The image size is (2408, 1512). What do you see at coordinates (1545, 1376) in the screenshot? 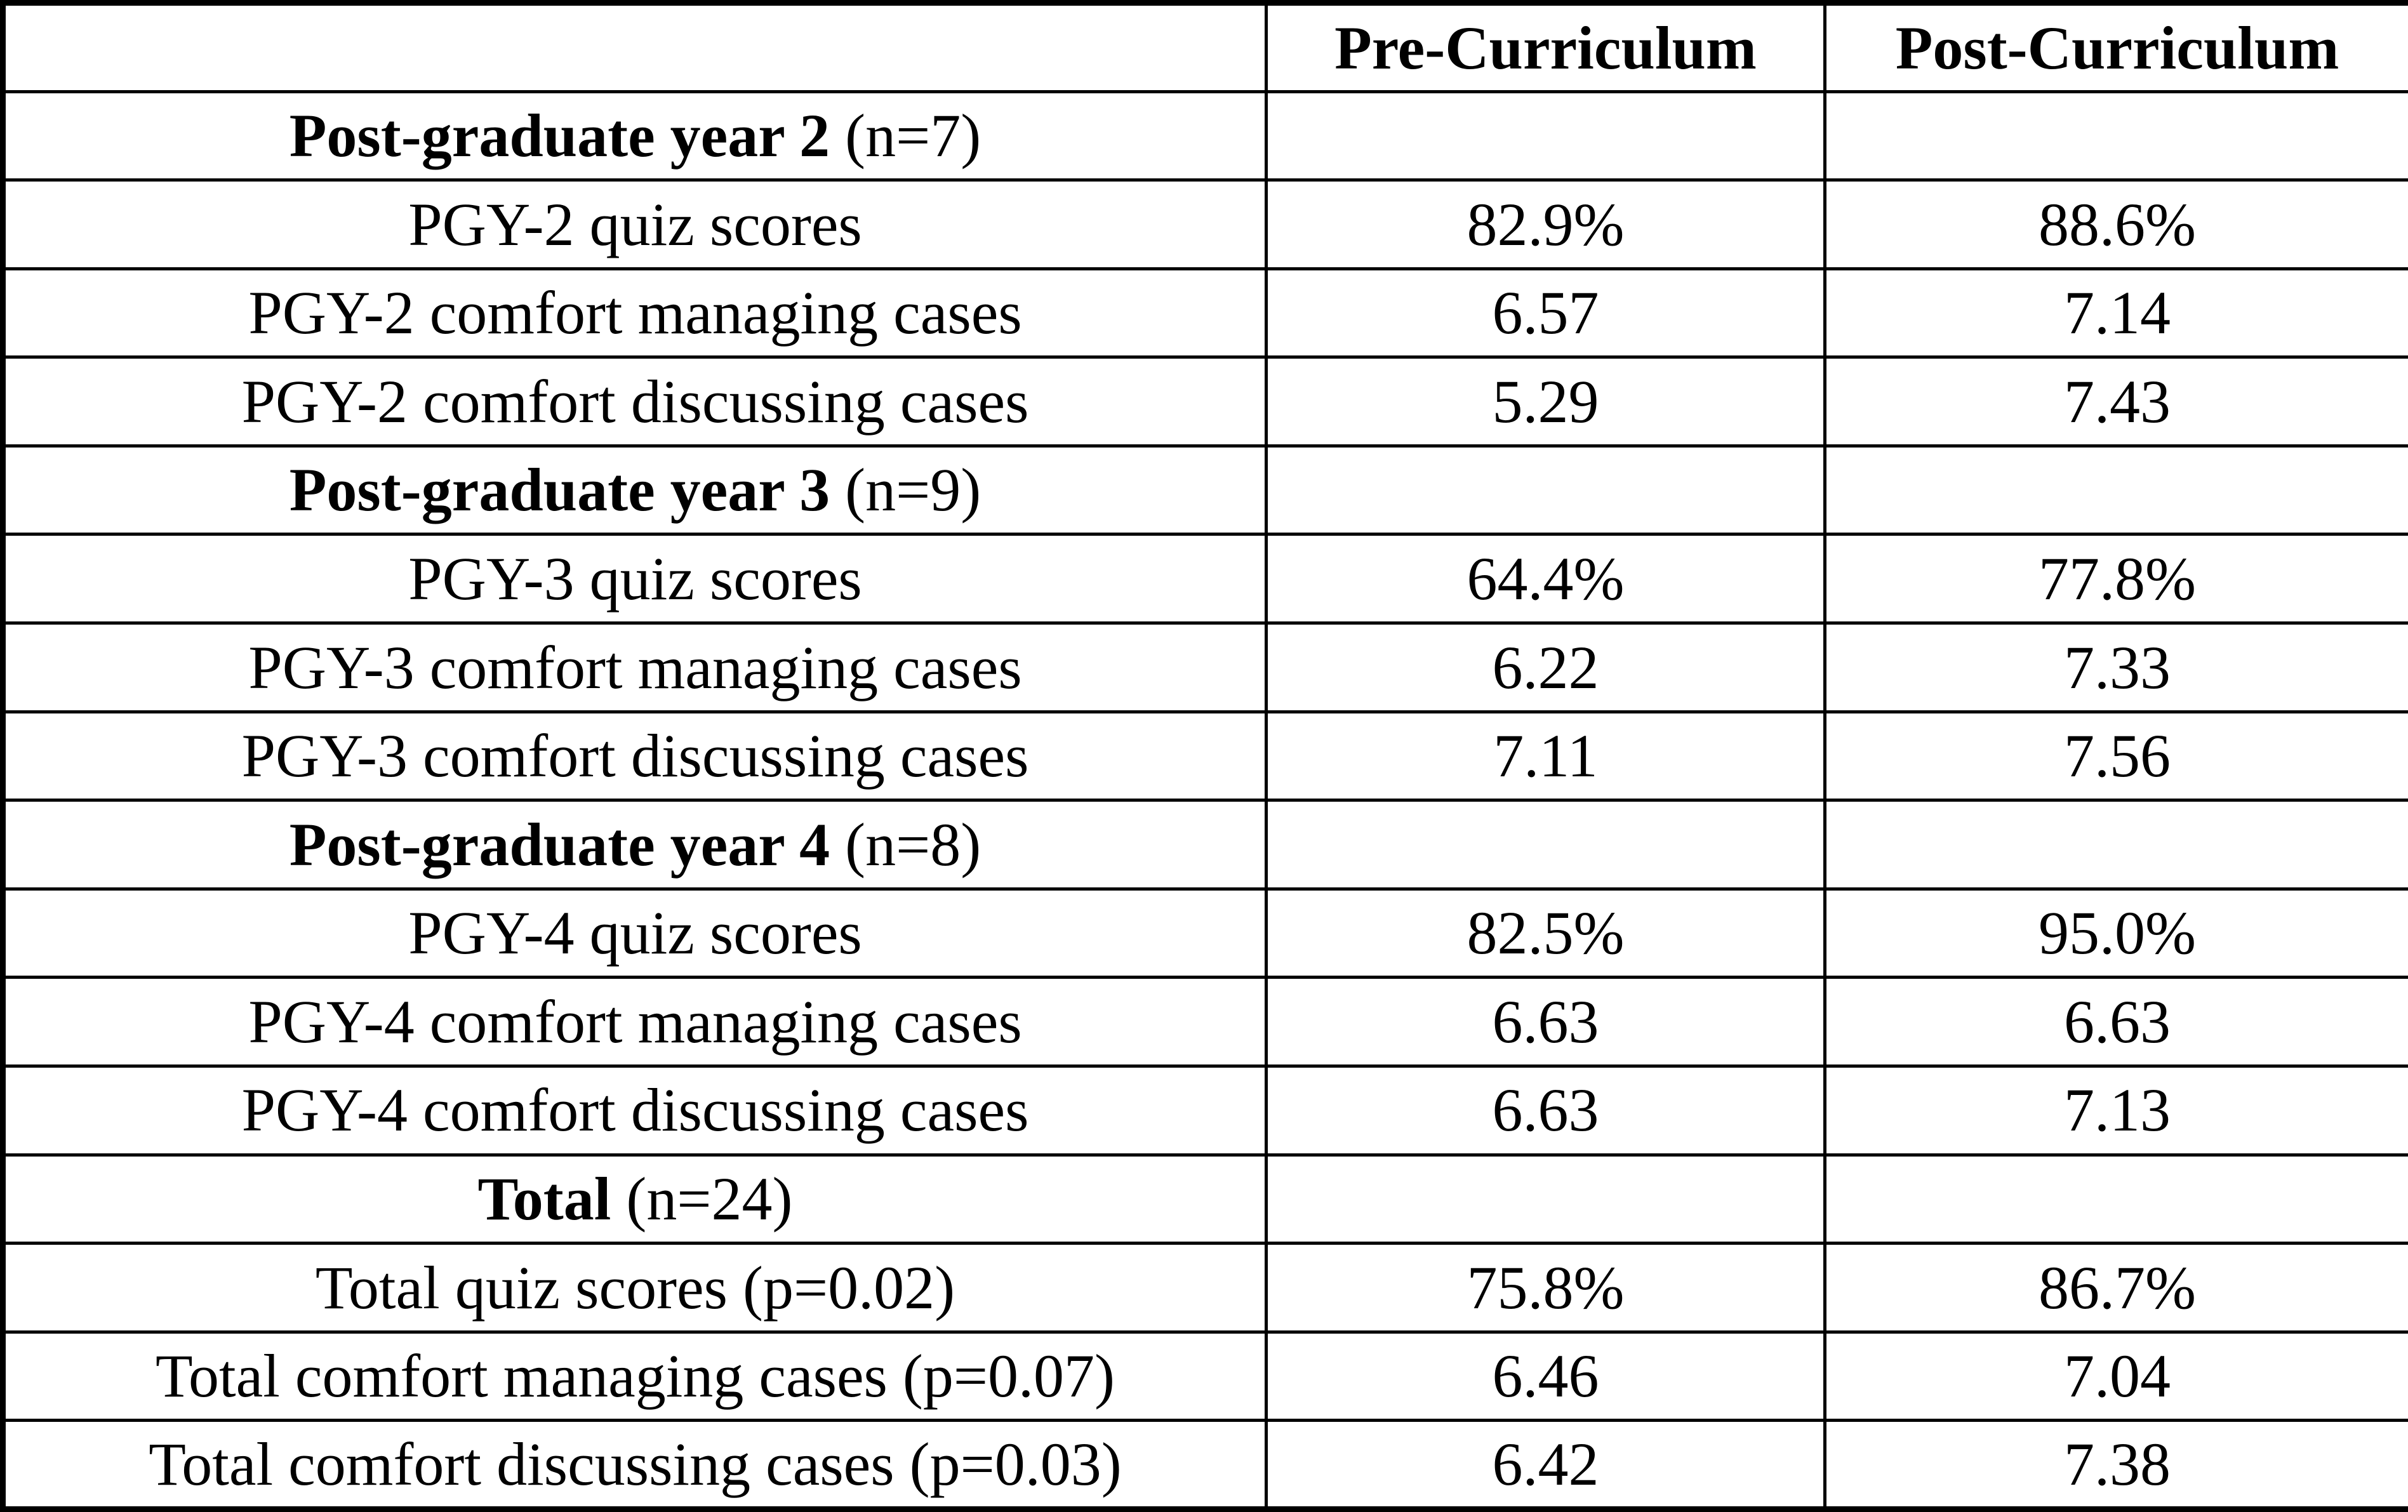
I see `pre-value: 6.46` at bounding box center [1545, 1376].